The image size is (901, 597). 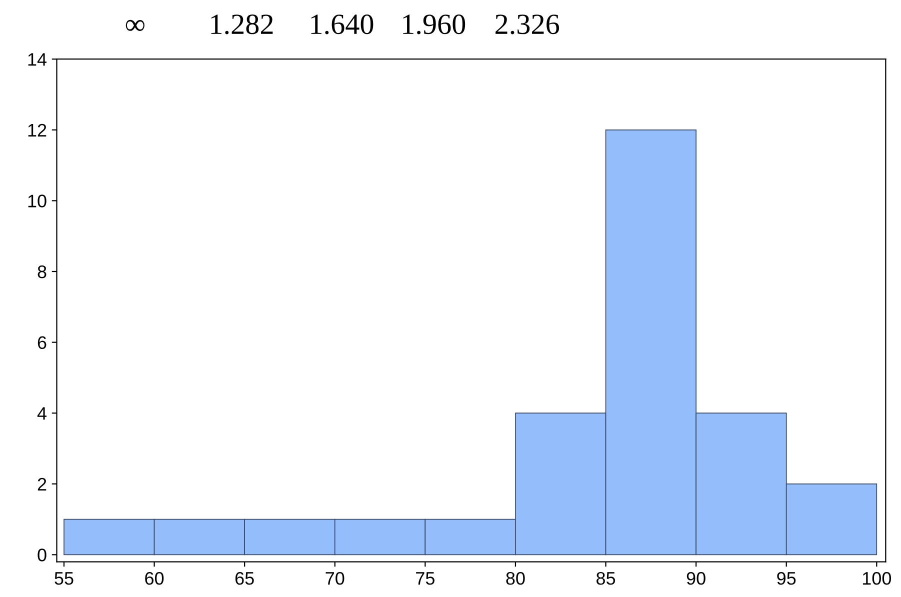 What do you see at coordinates (37, 201) in the screenshot?
I see `y-tick-label: 10` at bounding box center [37, 201].